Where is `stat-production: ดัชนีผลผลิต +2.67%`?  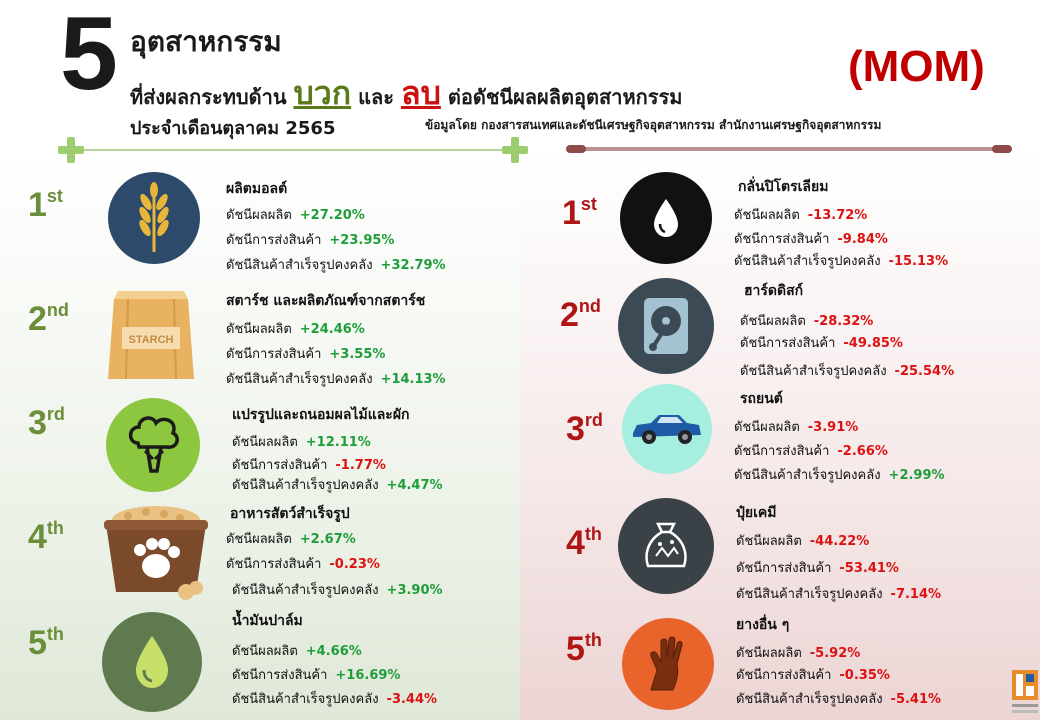 stat-production: ดัชนีผลผลิต +2.67% is located at coordinates (291, 539).